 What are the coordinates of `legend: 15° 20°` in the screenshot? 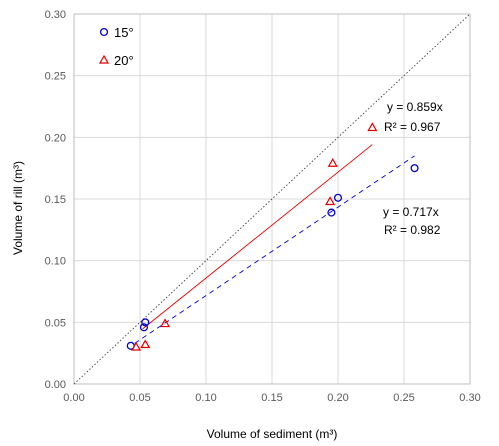 It's located at (116, 46).